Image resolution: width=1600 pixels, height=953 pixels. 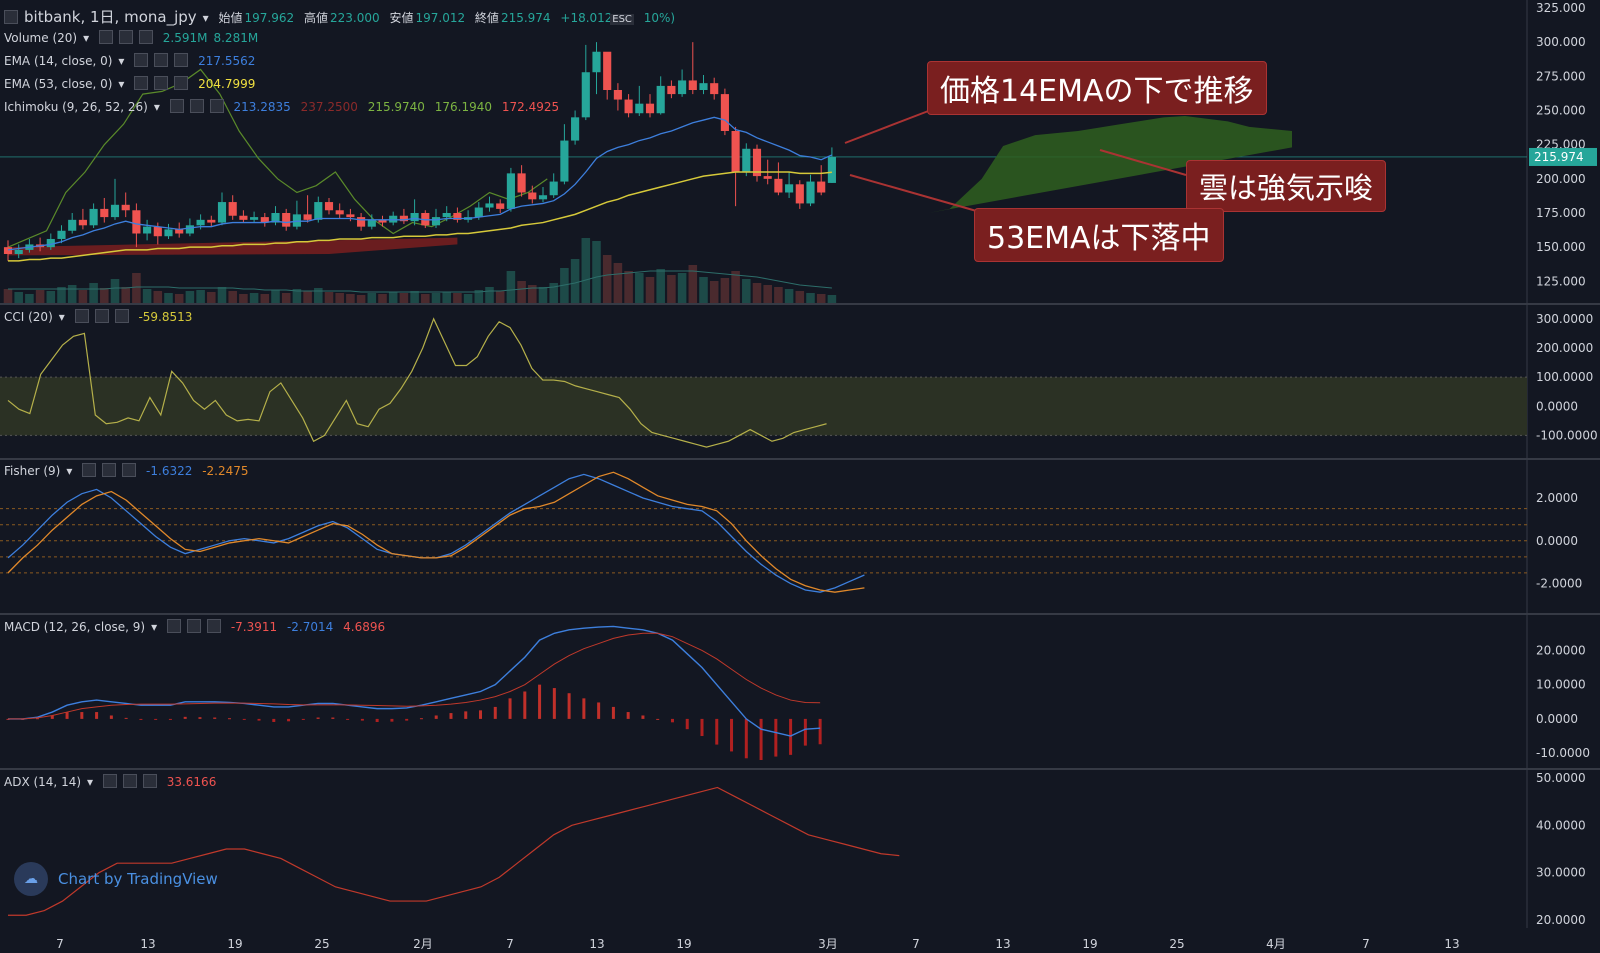 I want to click on ema14-name: EMA (14, close, 0), so click(x=58, y=61).